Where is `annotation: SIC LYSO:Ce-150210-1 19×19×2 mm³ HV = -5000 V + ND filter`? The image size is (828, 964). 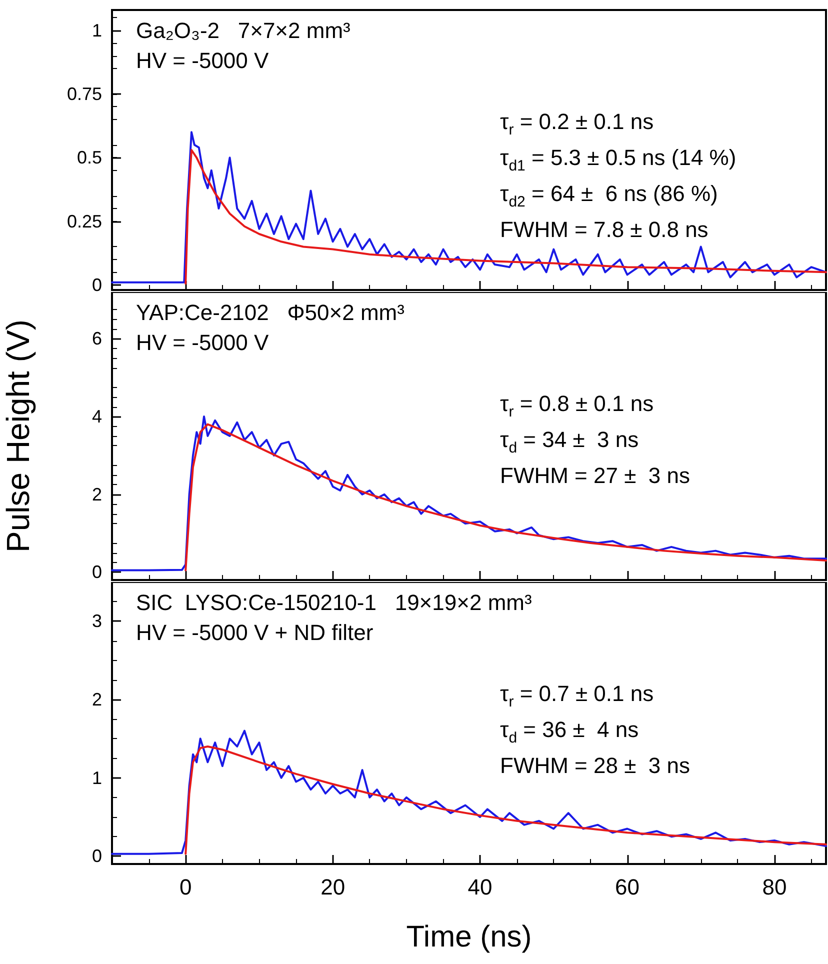 annotation: SIC LYSO:Ce-150210-1 19×19×2 mm³ HV = -5000 V + ND filter is located at coordinates (334, 618).